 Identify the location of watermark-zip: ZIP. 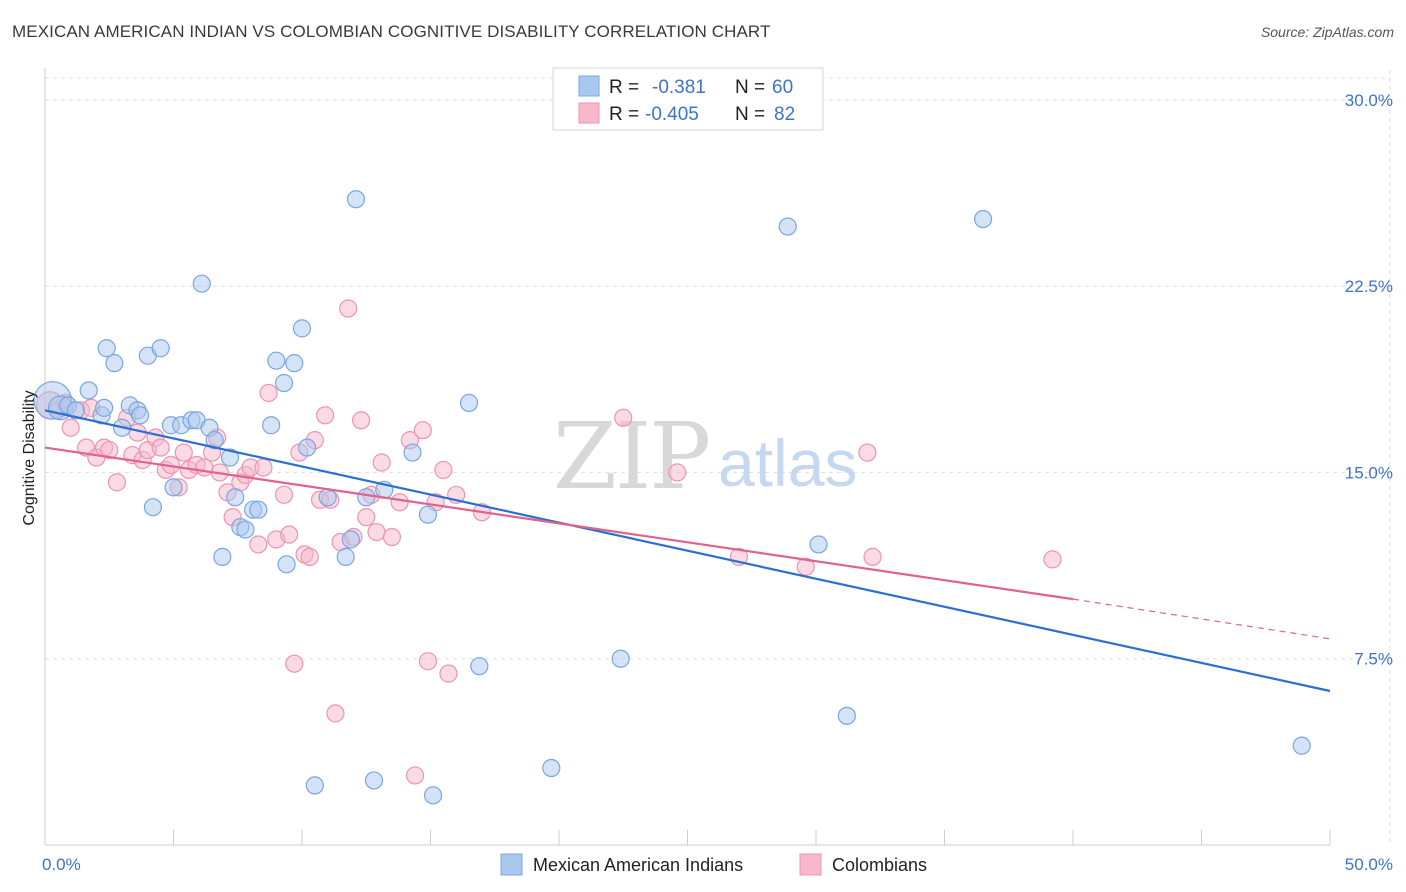
(631, 456).